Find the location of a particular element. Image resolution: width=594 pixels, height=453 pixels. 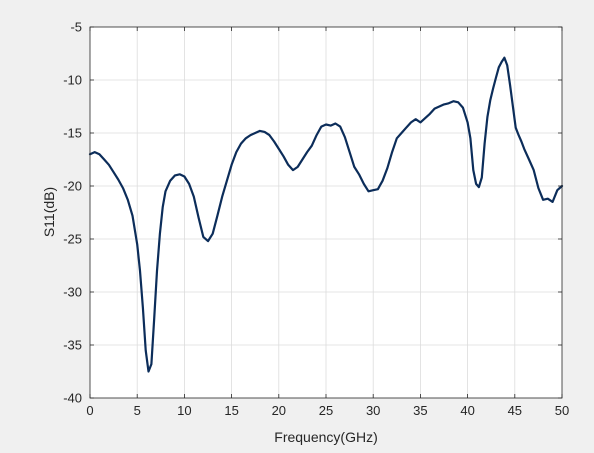

y-tick-label: -10 is located at coordinates (72, 80).